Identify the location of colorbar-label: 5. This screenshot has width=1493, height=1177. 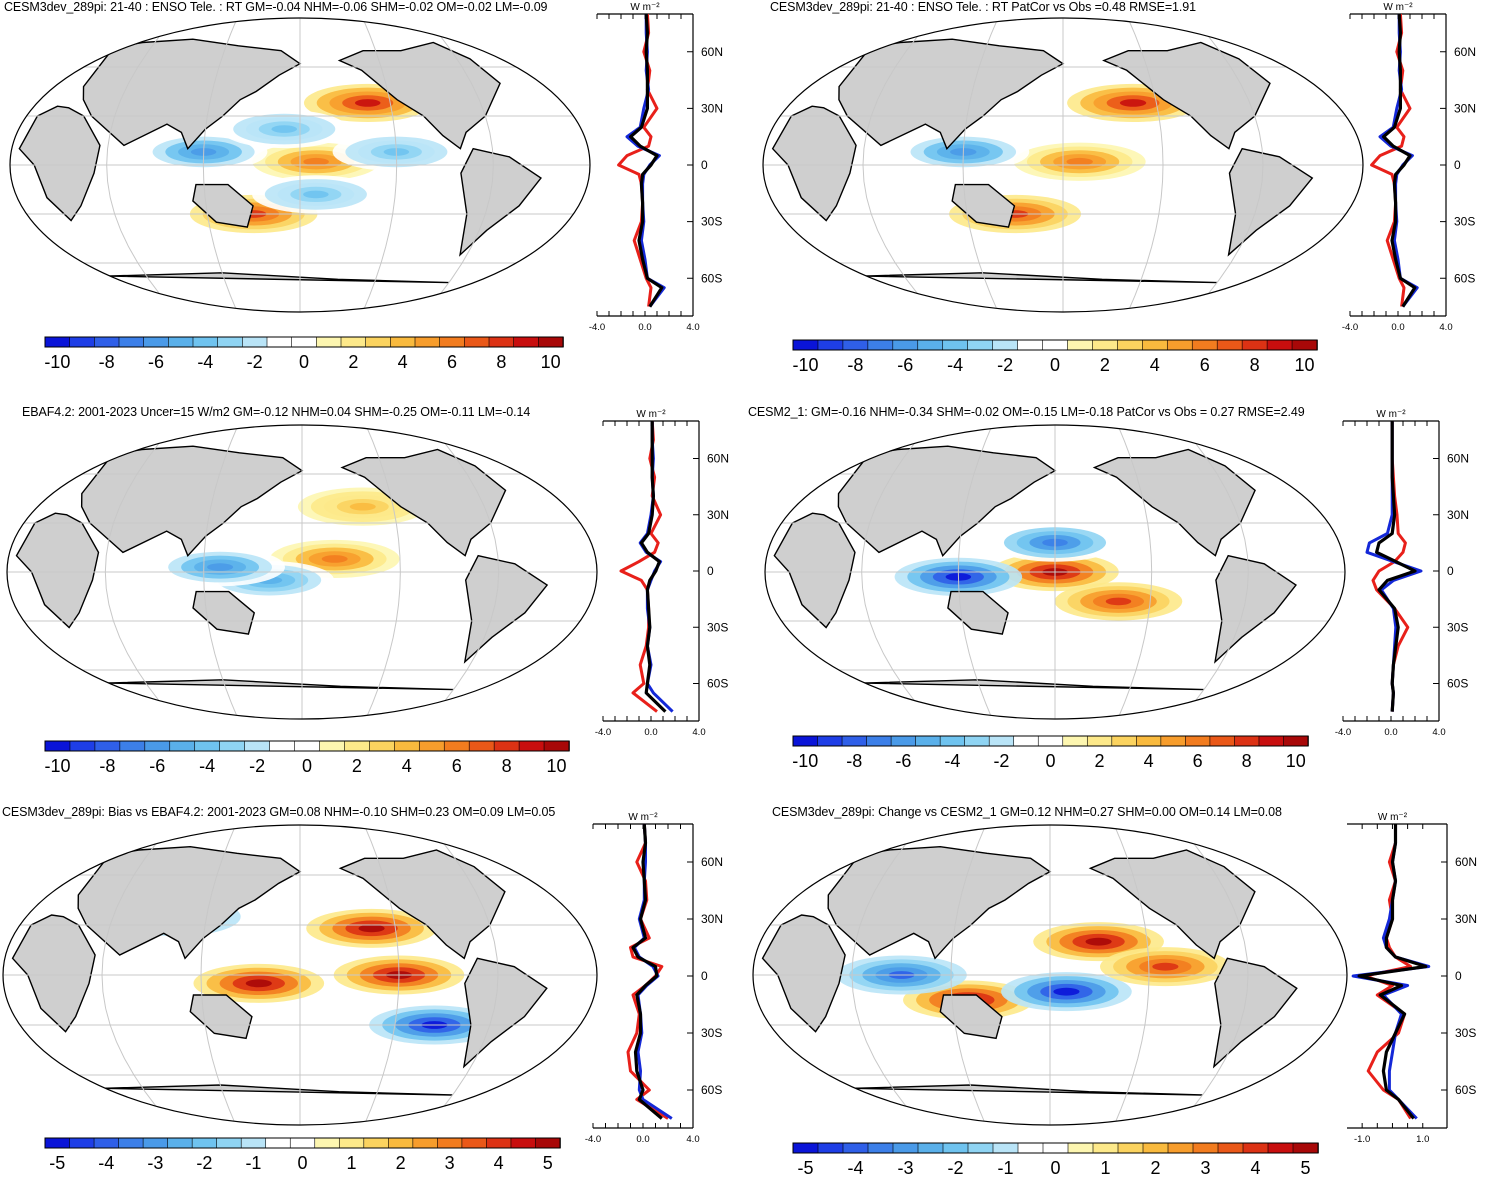
(548, 1163).